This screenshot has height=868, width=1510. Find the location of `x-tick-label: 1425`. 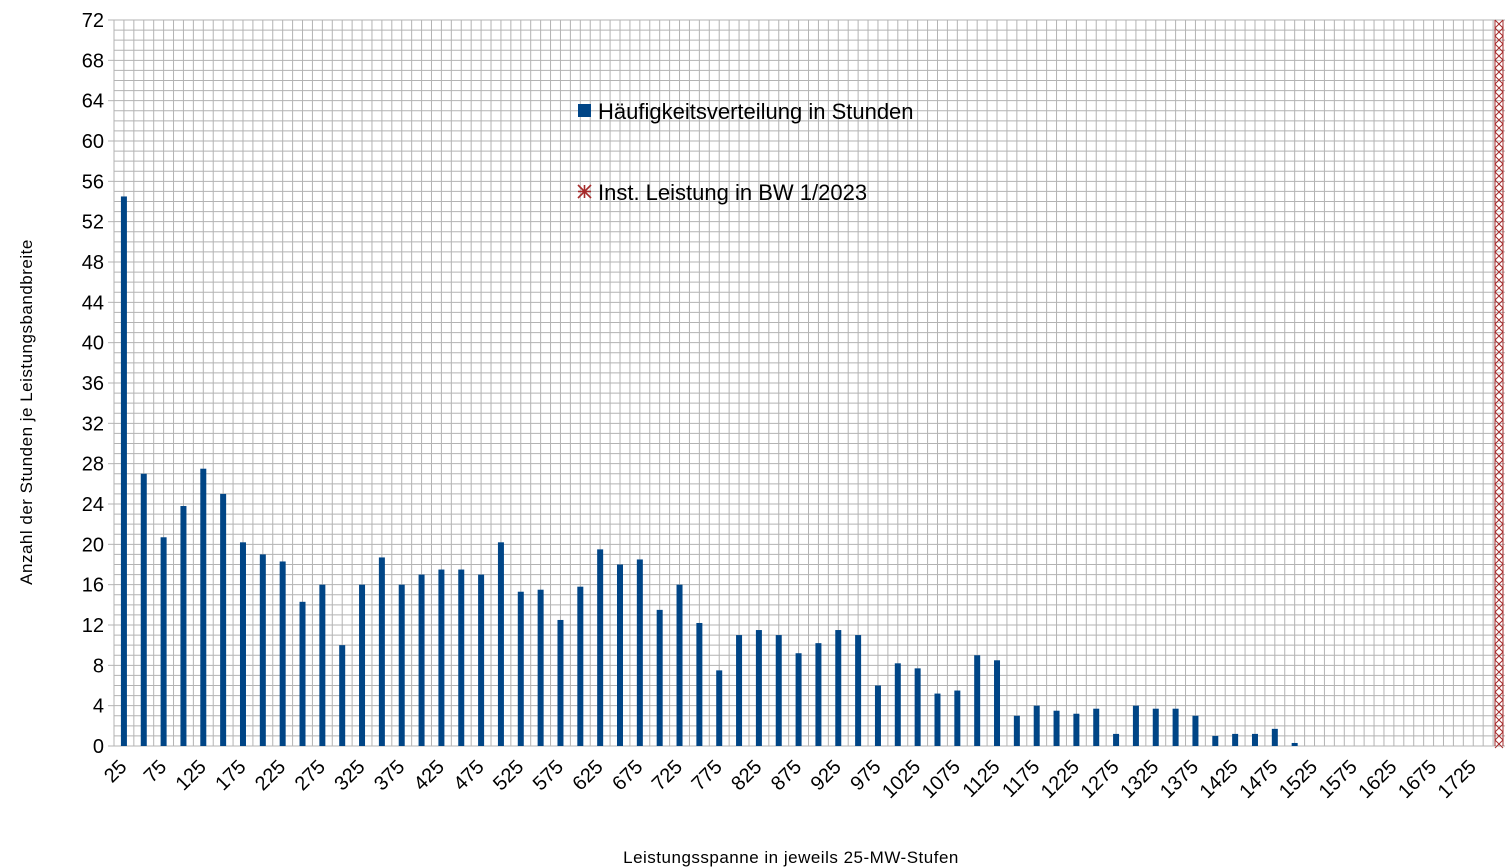

x-tick-label: 1425 is located at coordinates (1219, 779).